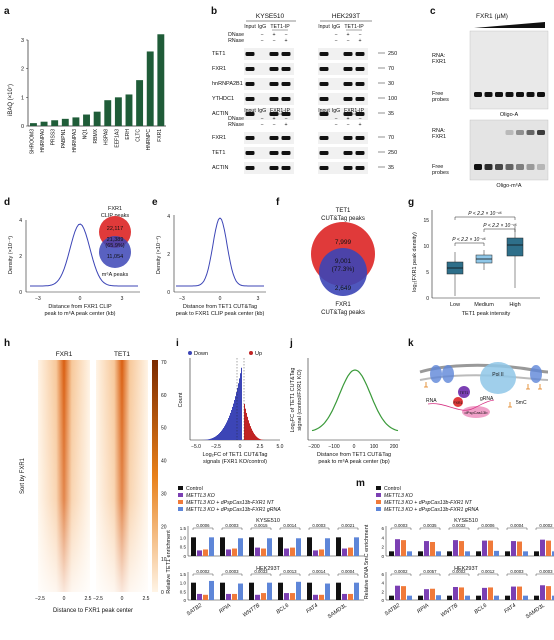  What do you see at coordinates (169, 562) in the screenshot?
I see `panel-l-ylabel: Relative TET1 enrichment` at bounding box center [169, 562].